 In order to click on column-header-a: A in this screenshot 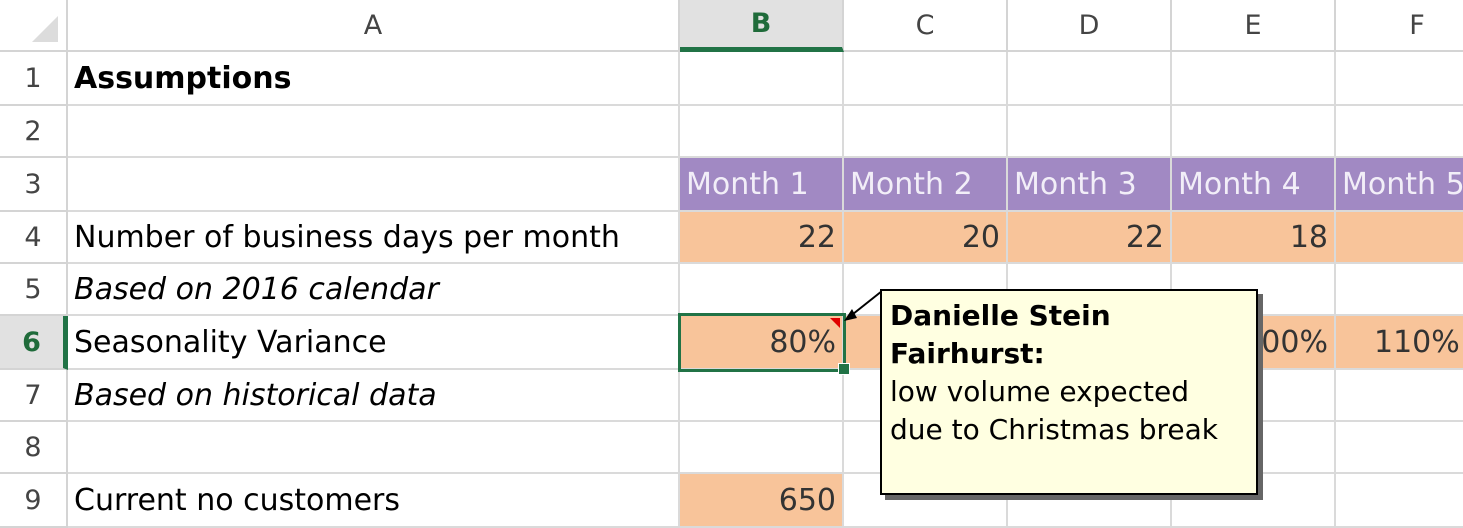, I will do `click(374, 26)`.